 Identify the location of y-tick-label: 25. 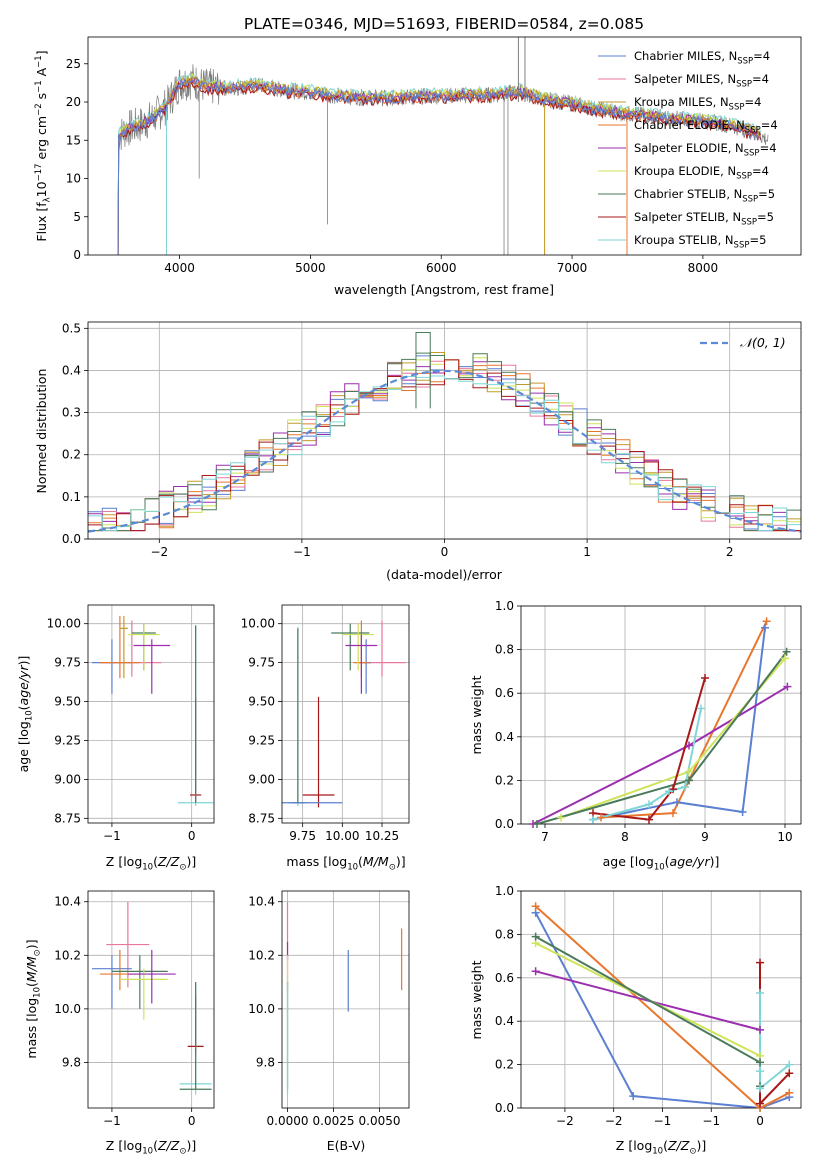
(73, 64).